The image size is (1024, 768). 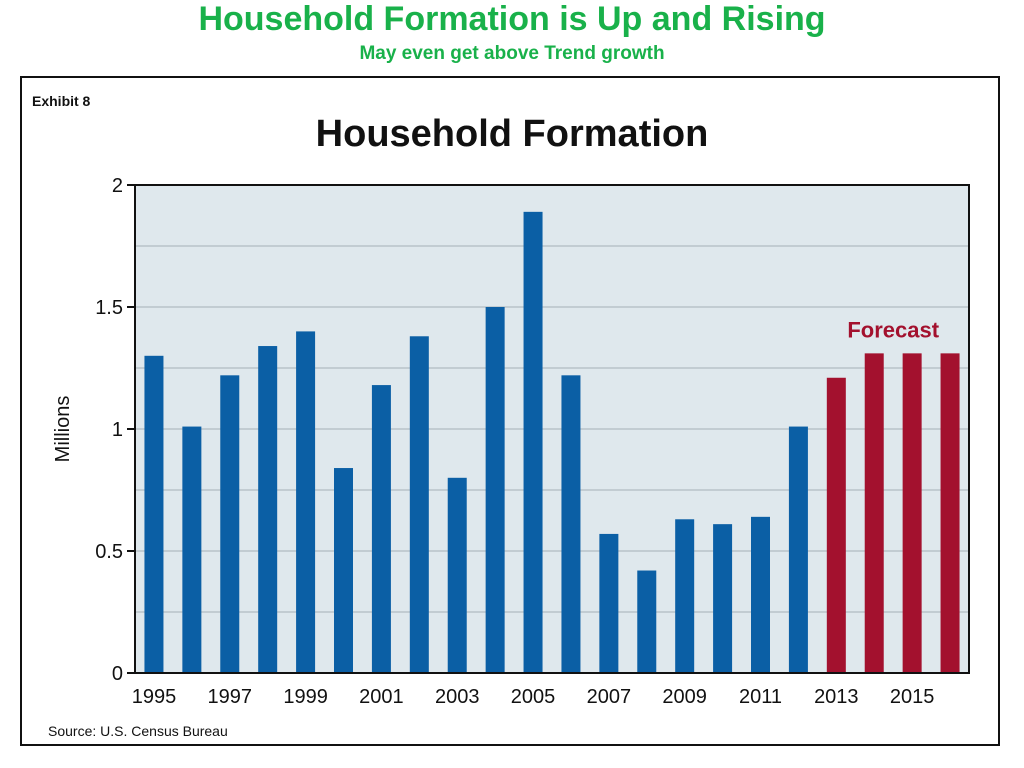 What do you see at coordinates (912, 697) in the screenshot?
I see `x-tick-label: 2015` at bounding box center [912, 697].